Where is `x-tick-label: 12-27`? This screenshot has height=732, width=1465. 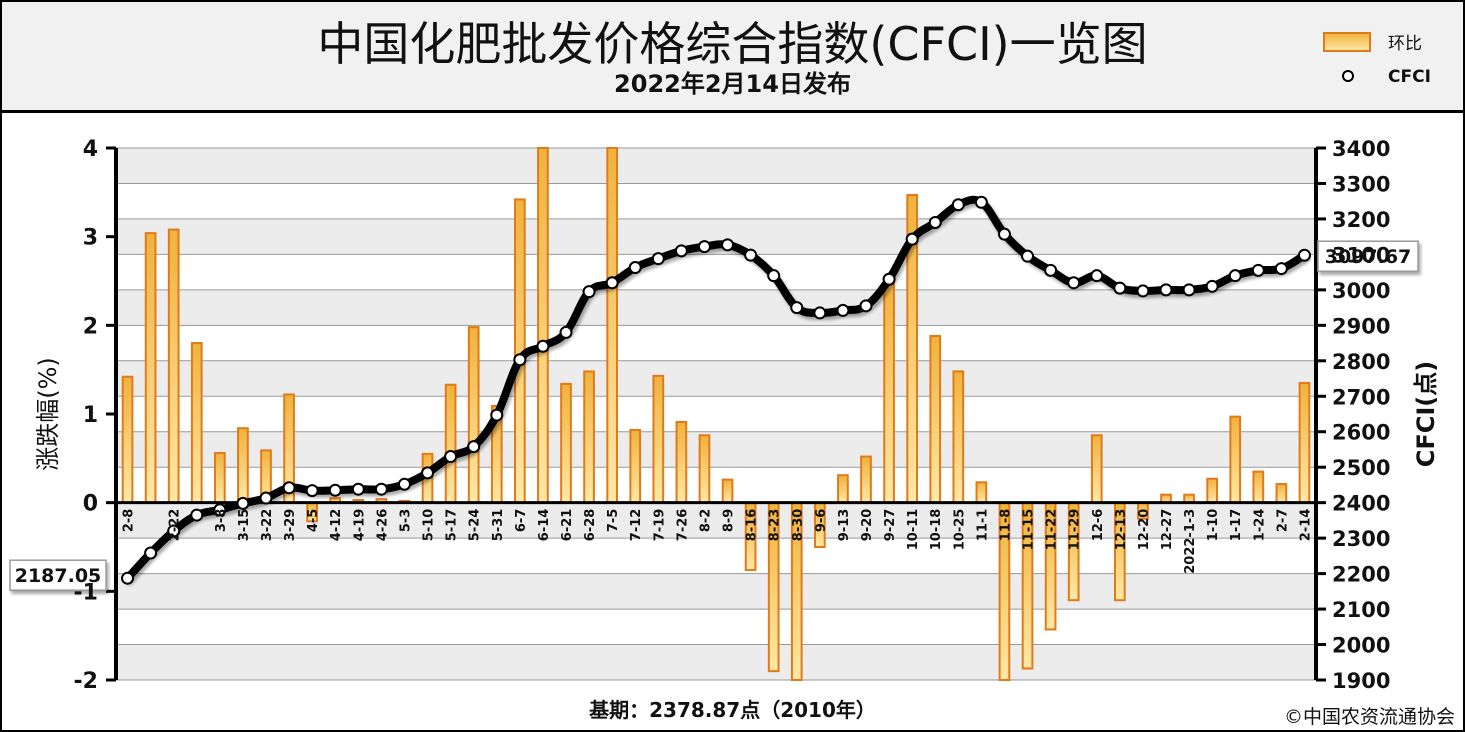
x-tick-label: 12-27 is located at coordinates (1167, 530).